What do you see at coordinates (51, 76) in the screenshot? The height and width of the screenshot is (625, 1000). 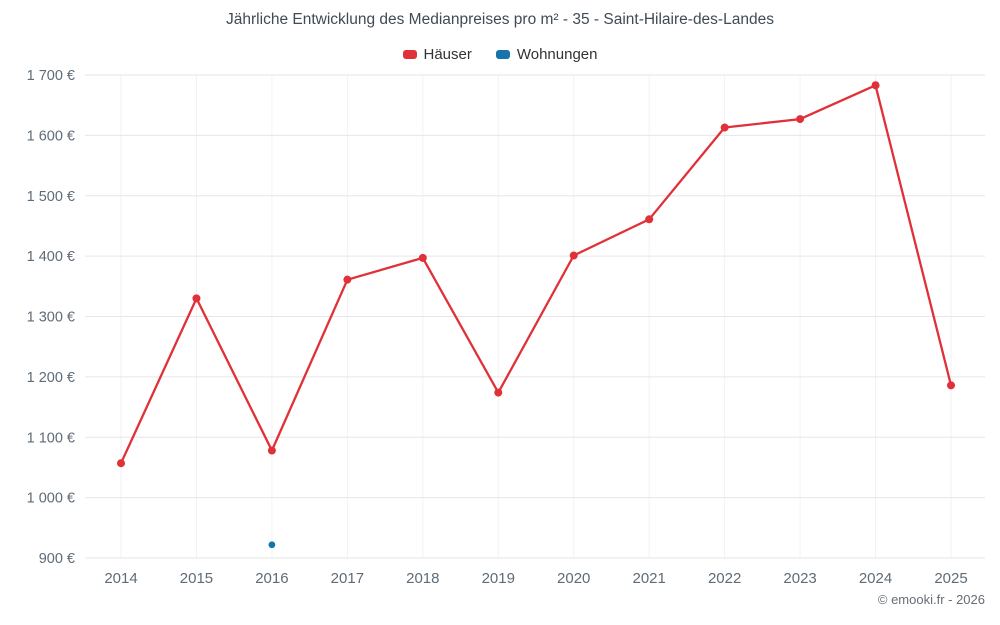 I see `y-tick-label: 1 700 €` at bounding box center [51, 76].